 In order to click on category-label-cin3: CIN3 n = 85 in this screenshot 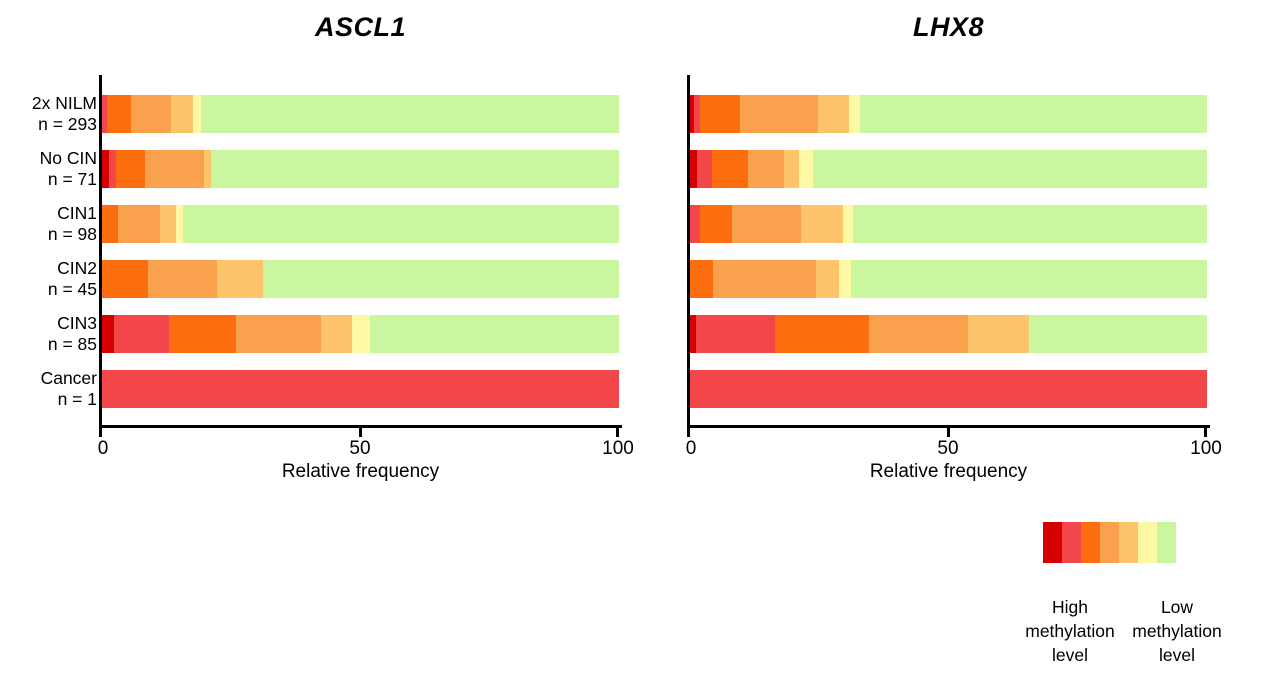, I will do `click(48, 334)`.